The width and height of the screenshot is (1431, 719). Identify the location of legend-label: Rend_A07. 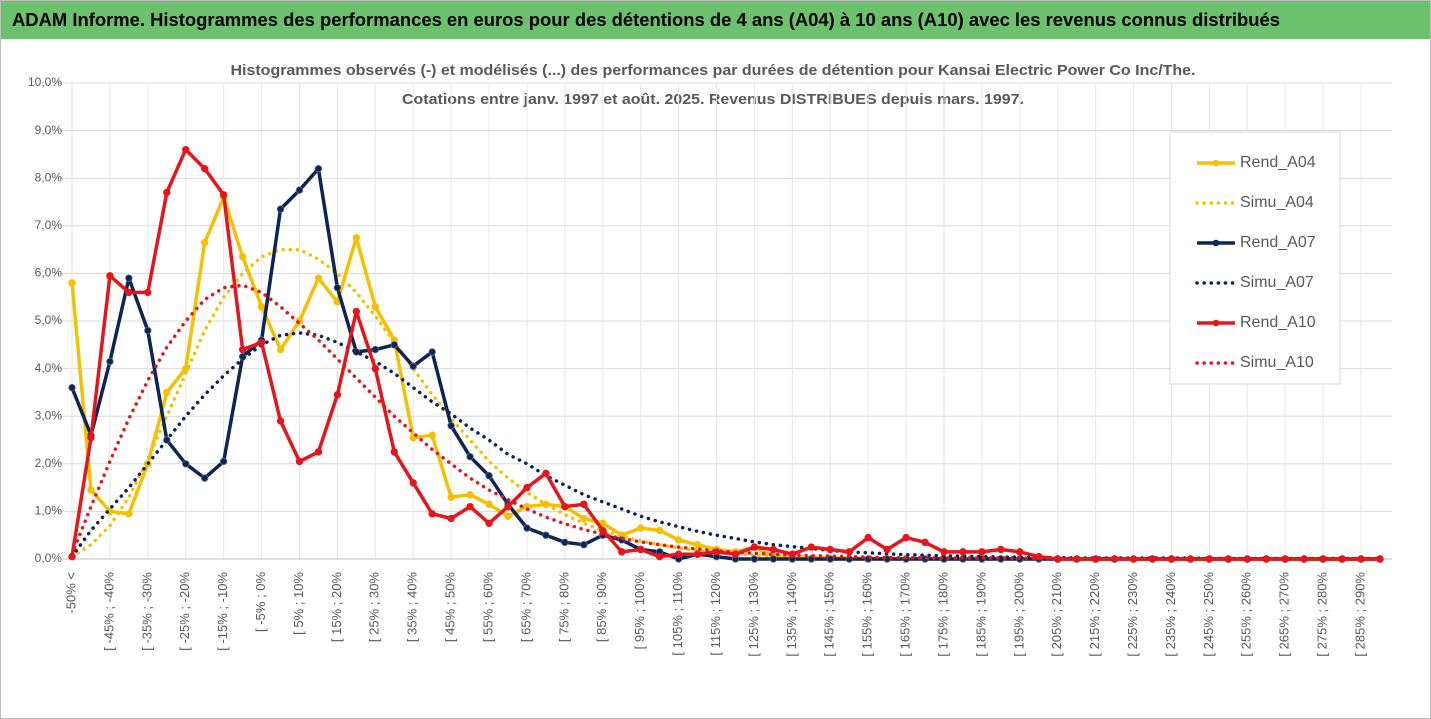
(1278, 242).